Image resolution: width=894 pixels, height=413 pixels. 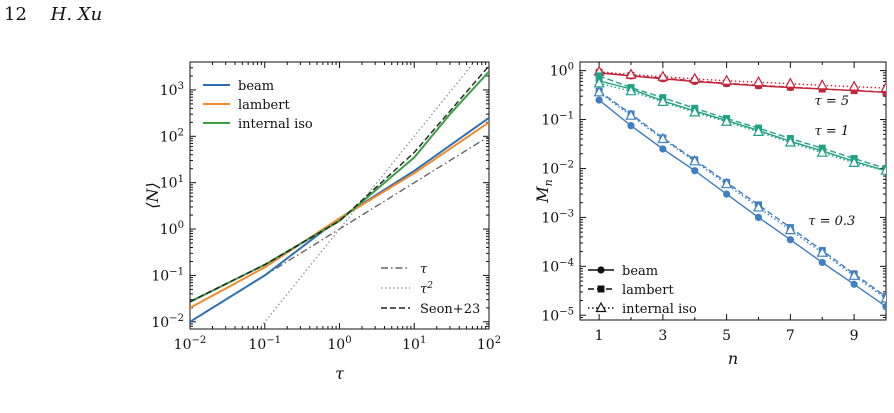 I want to click on tau-annotation: τ = 1, so click(x=832, y=131).